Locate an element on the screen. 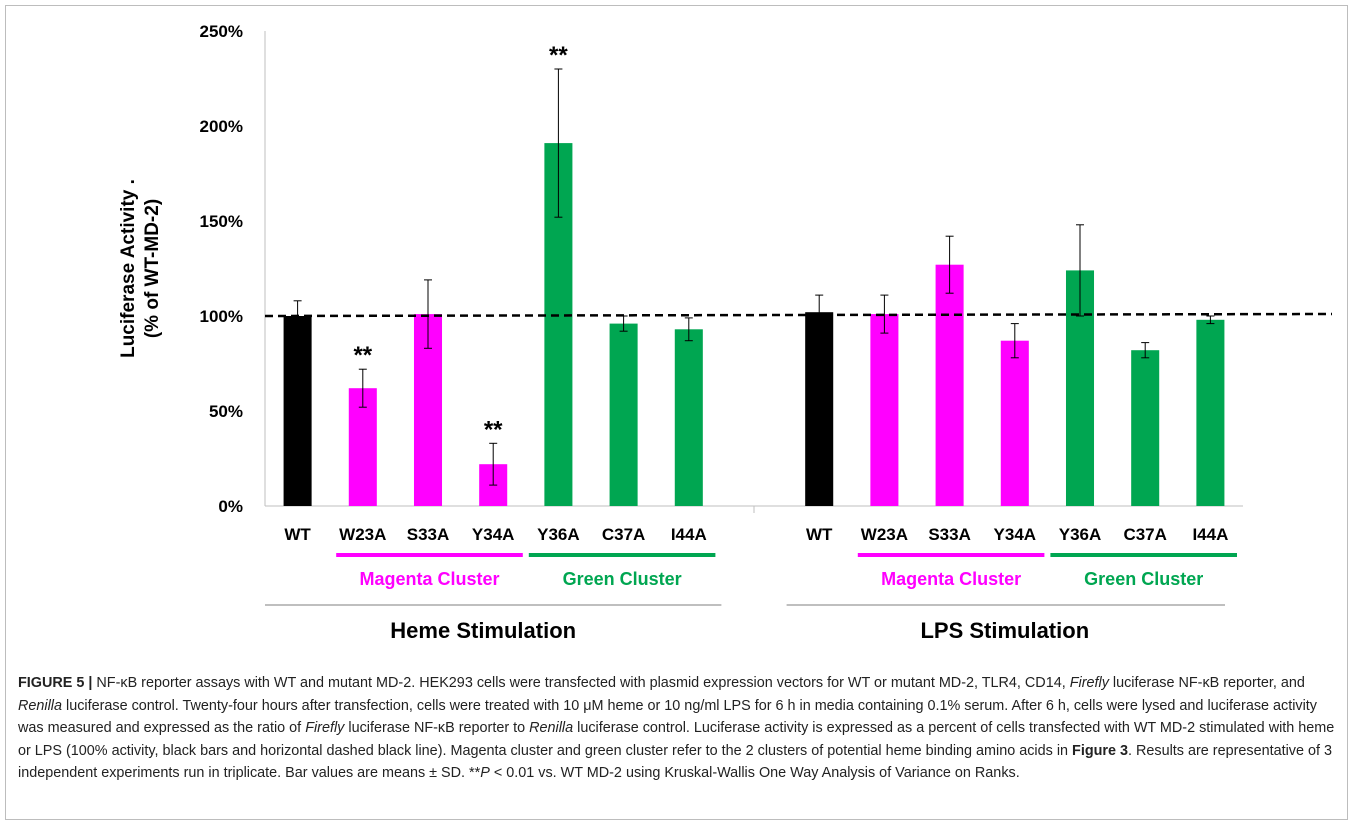 The width and height of the screenshot is (1355, 827). y-tick-label: 200% is located at coordinates (221, 126).